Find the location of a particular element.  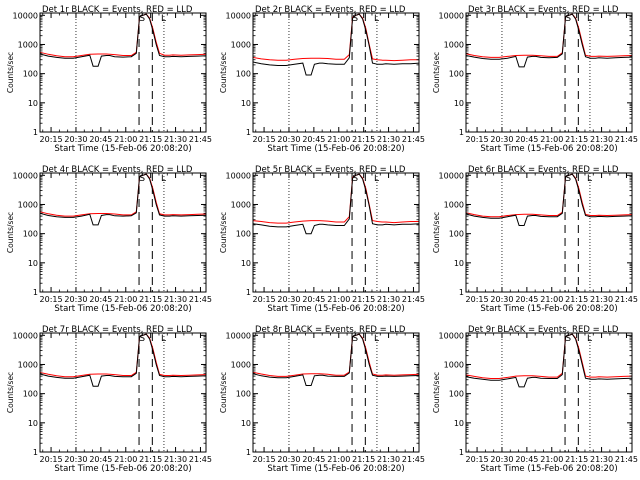

chart-title: Det 9r BLACK = Events, RED = LLD is located at coordinates (543, 330).